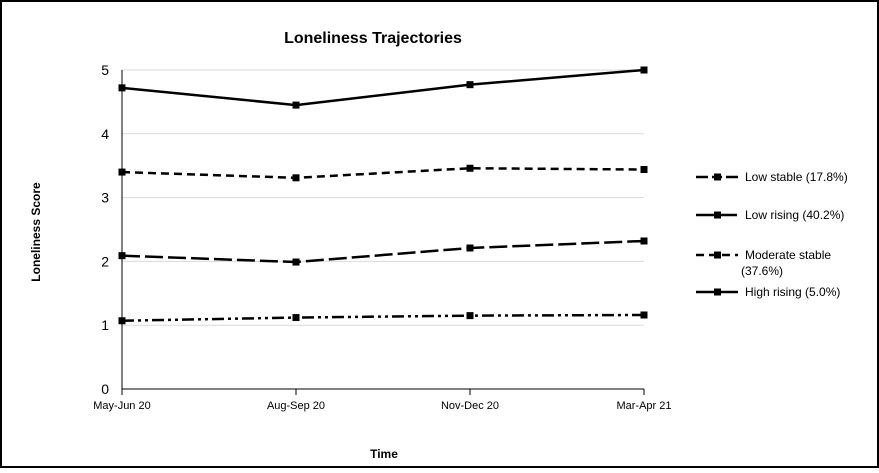  I want to click on y-tick-label-0: 0, so click(105, 389).